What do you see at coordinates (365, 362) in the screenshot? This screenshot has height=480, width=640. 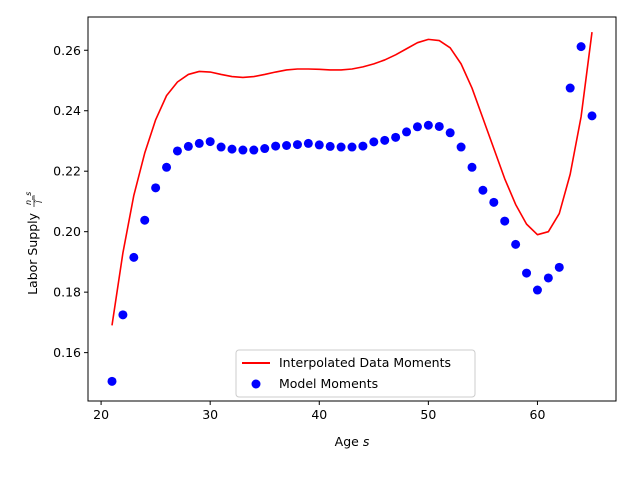 I see `legend-label-interpolated-data-moments: Interpolated Data Moments` at bounding box center [365, 362].